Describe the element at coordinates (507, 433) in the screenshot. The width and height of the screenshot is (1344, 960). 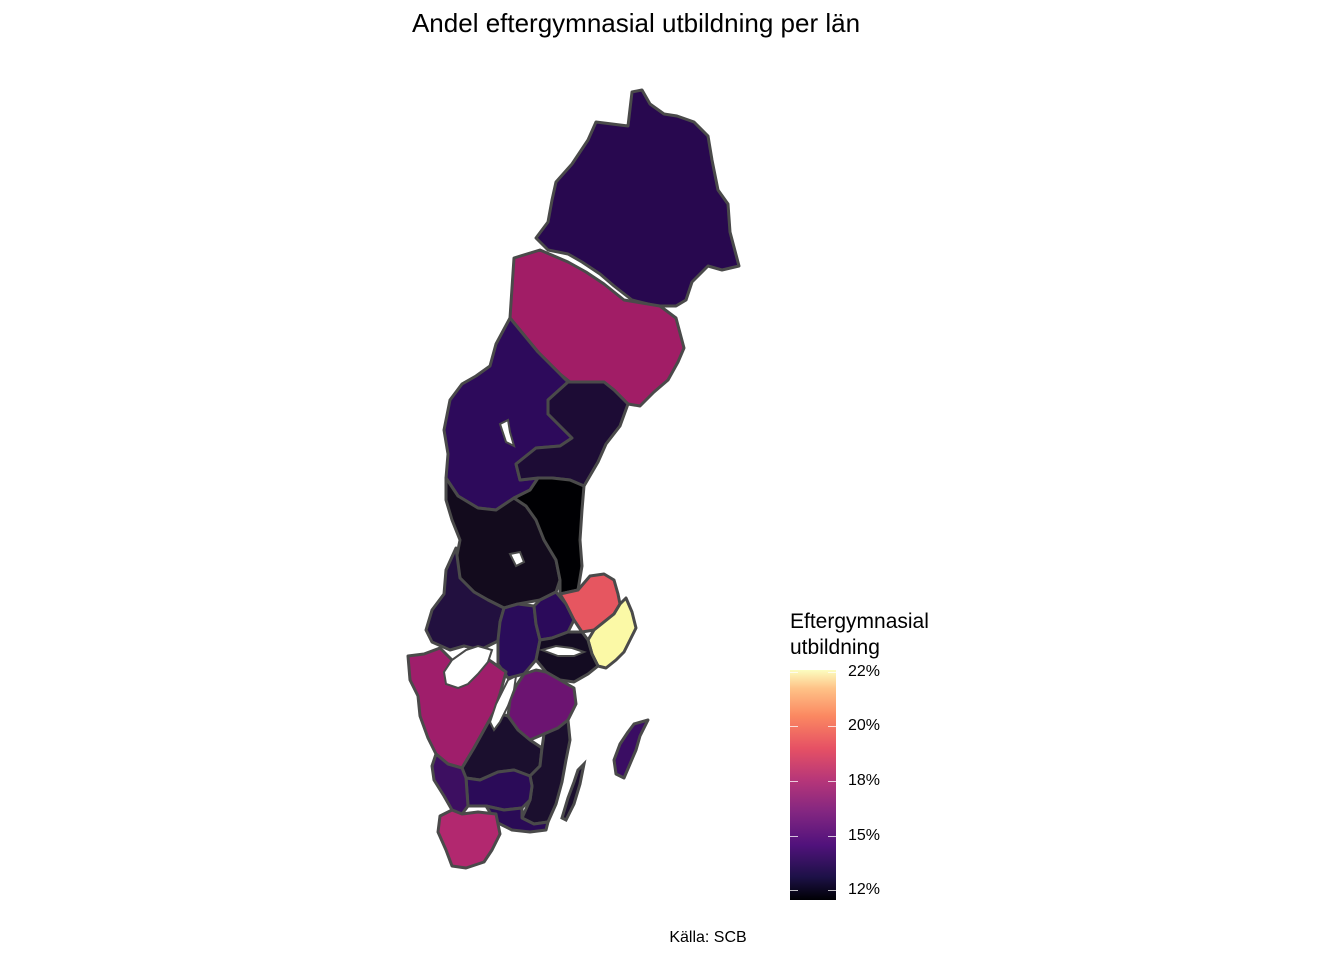
I see `lake-storsjon` at that location.